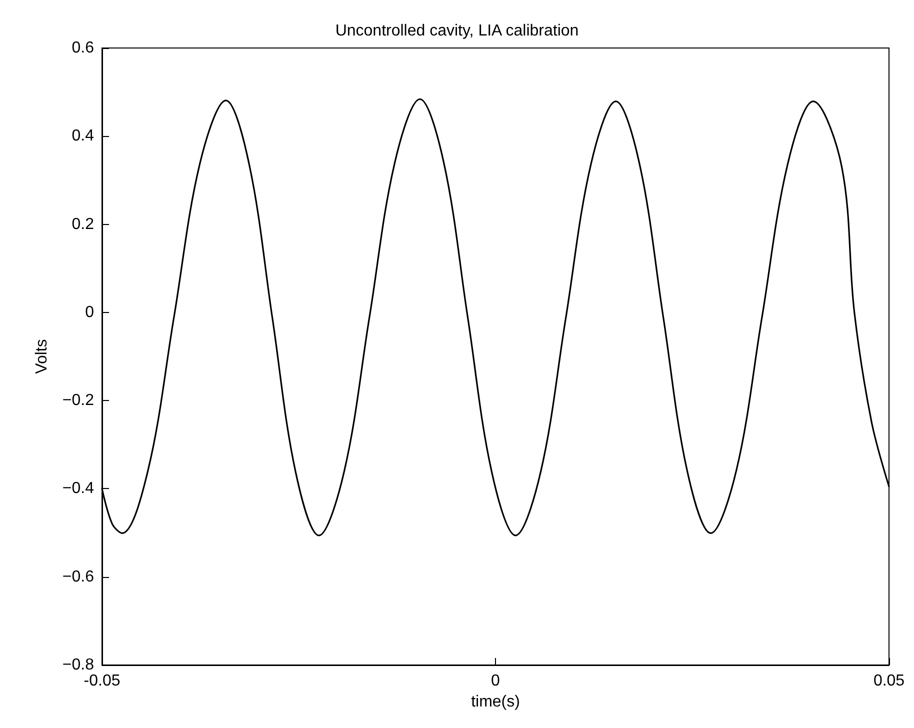 The image size is (914, 728). I want to click on y-tick-label: 0, so click(89, 312).